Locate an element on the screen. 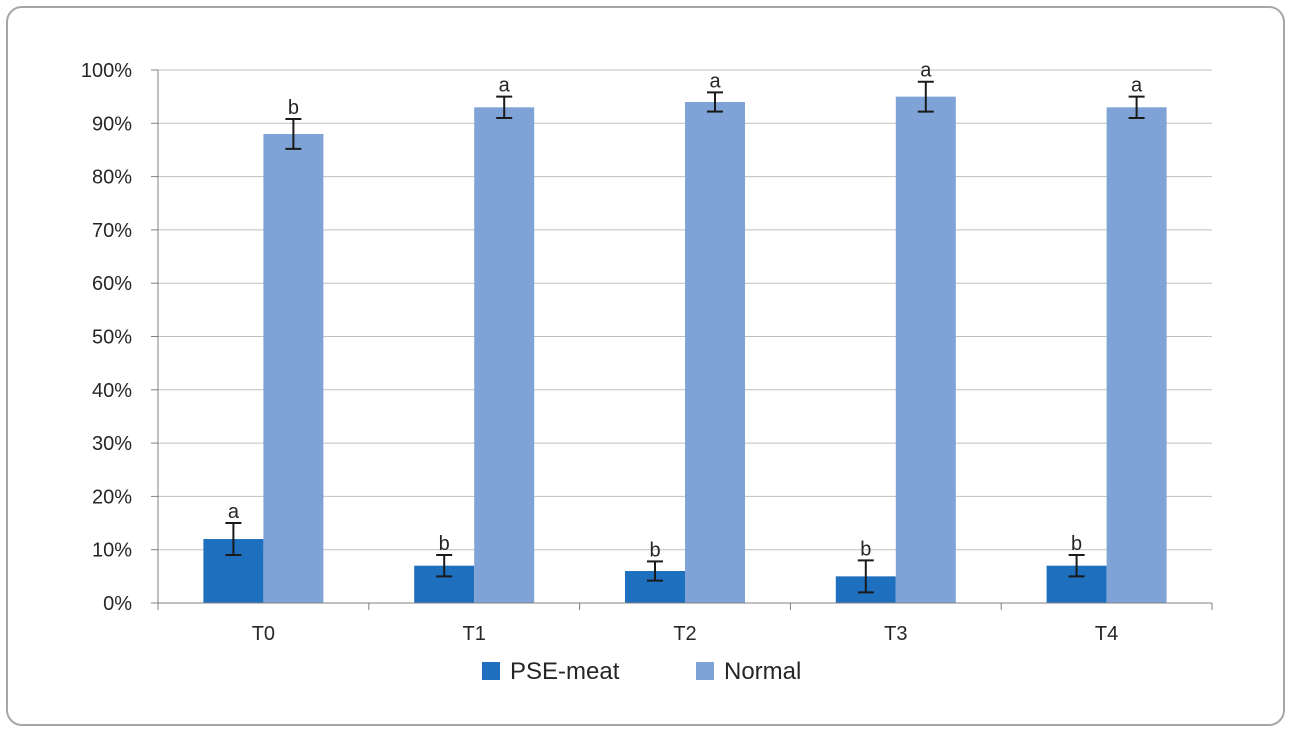 This screenshot has width=1293, height=734. x-tick-label: T4 is located at coordinates (1106, 634).